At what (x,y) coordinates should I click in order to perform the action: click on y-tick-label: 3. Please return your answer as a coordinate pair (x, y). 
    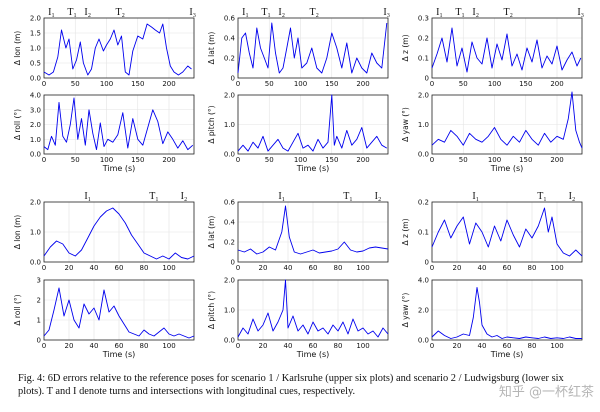
    Looking at the image, I should click on (39, 281).